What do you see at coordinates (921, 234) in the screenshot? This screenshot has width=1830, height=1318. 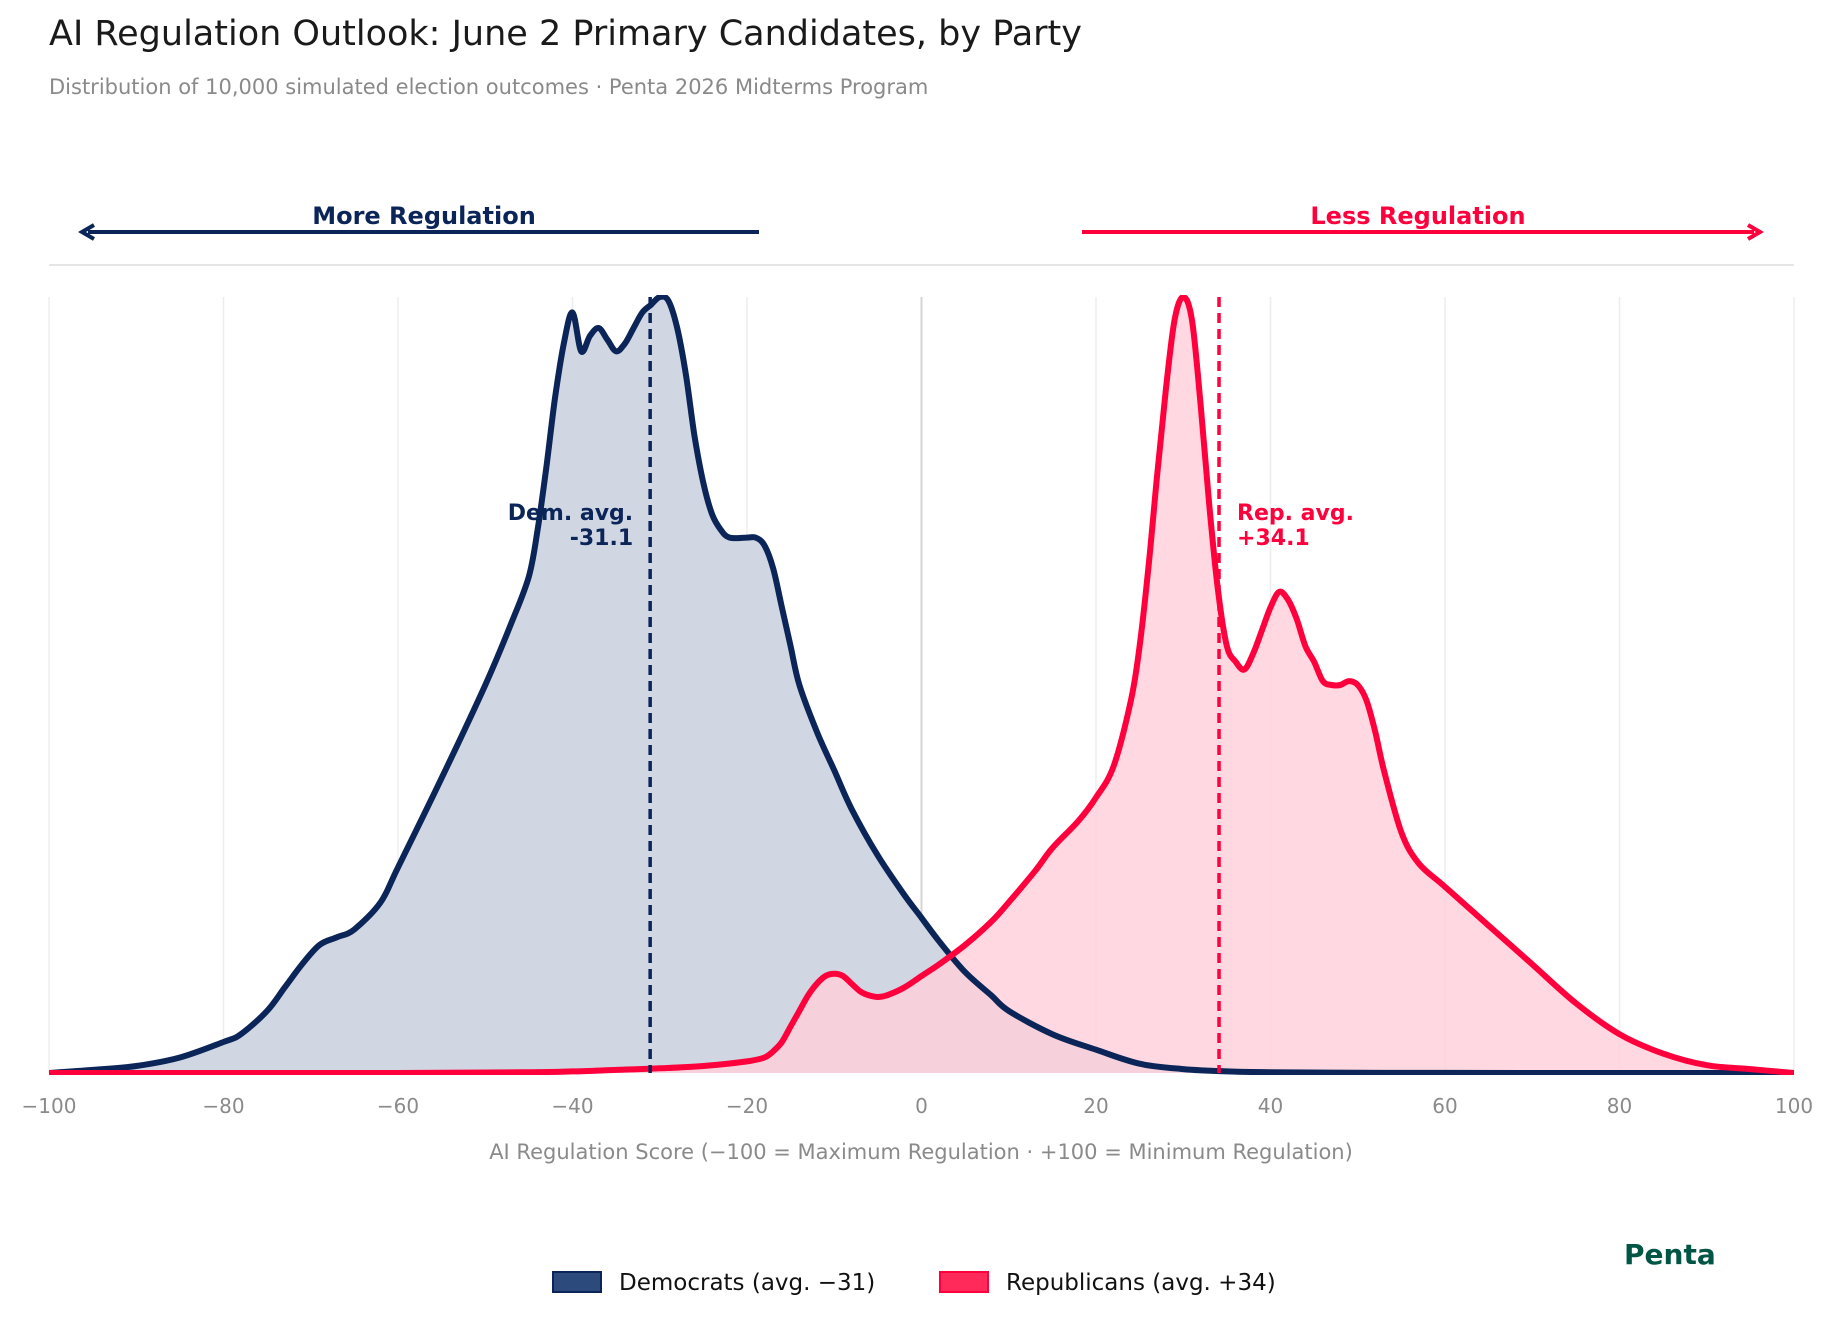 I see `direction-indicators: More Regulation Less Regulation` at bounding box center [921, 234].